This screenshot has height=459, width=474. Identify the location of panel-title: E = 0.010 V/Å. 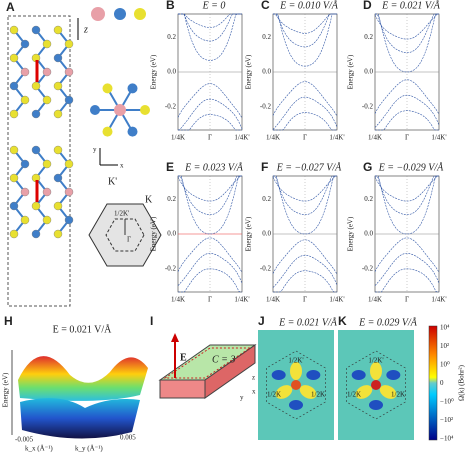
(309, 5).